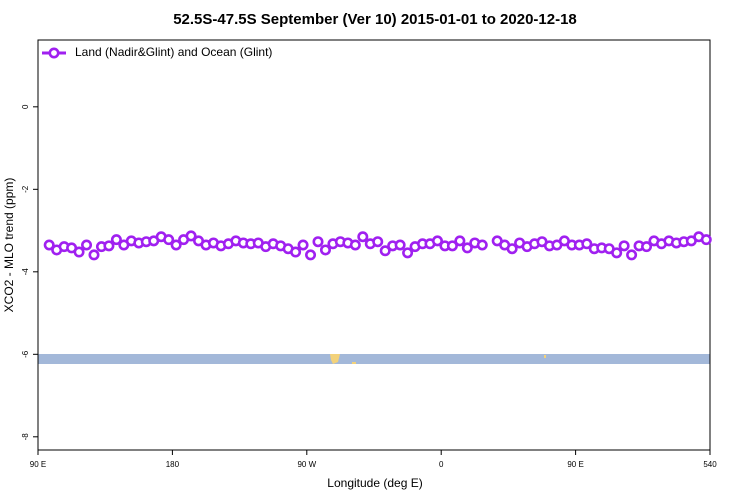  What do you see at coordinates (54, 53) in the screenshot?
I see `legend-marker` at bounding box center [54, 53].